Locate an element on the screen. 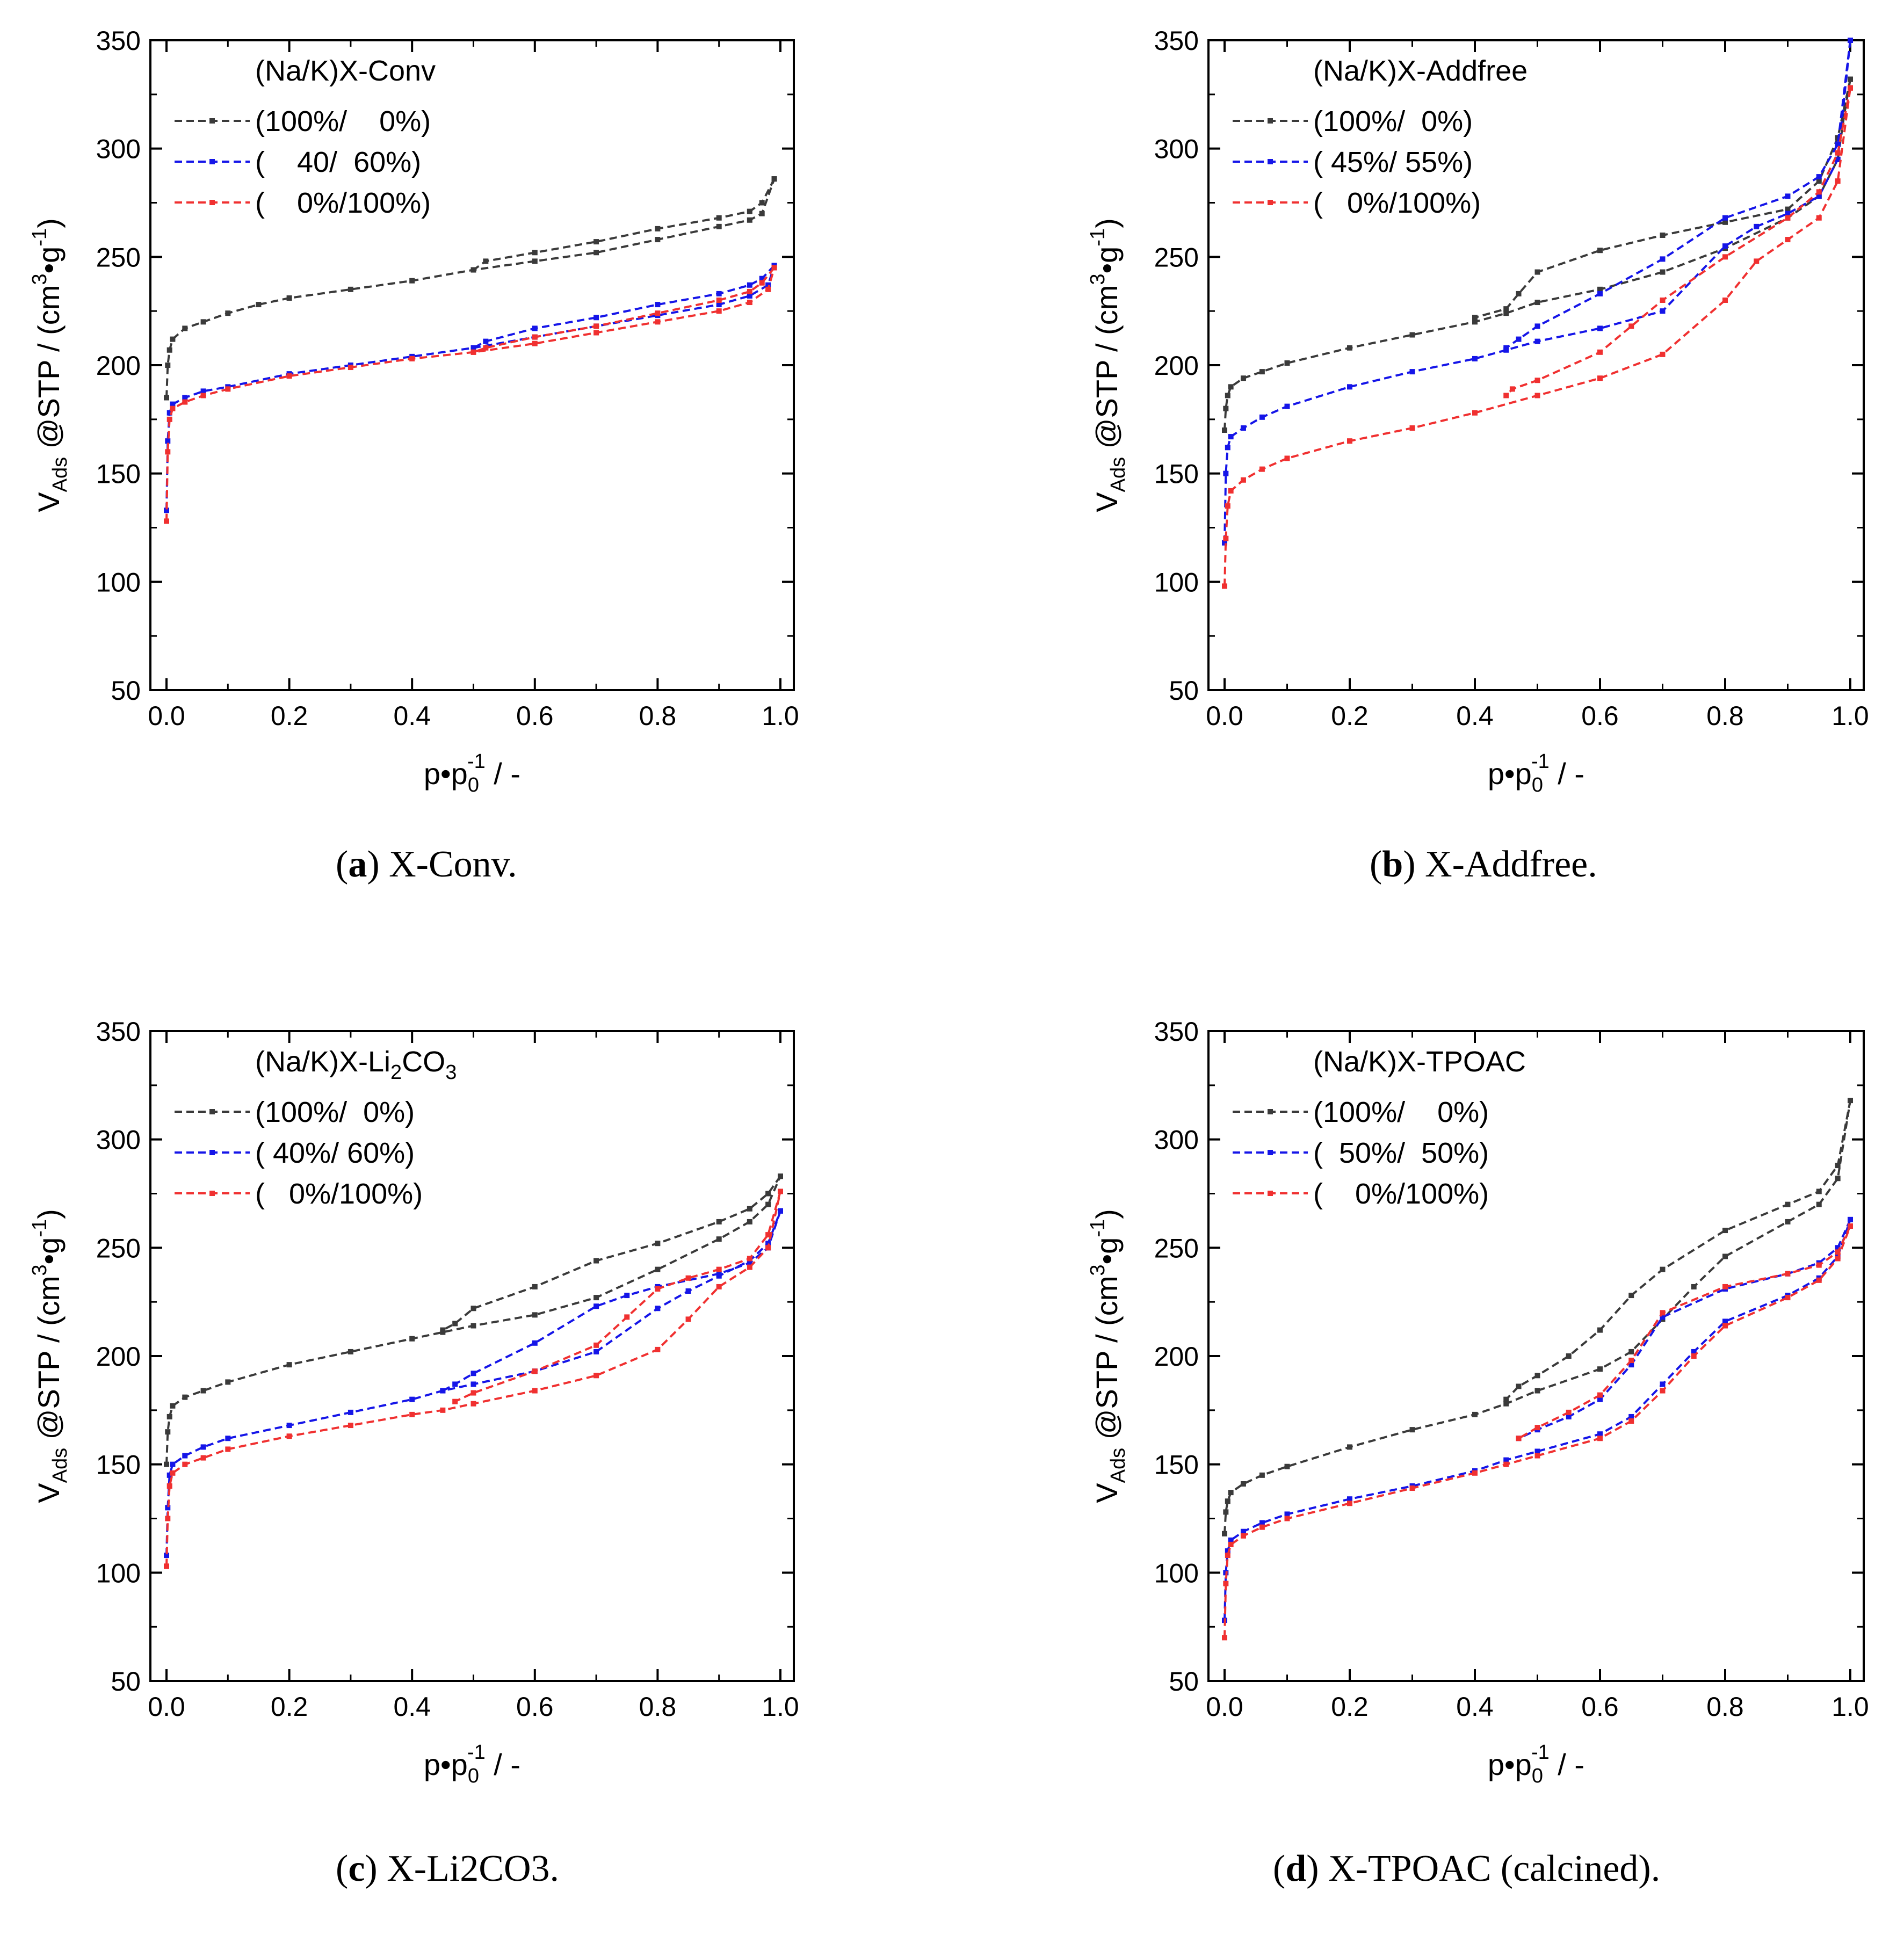 This screenshot has height=1935, width=1904. y-axis-label-main: V is located at coordinates (49, 1493).